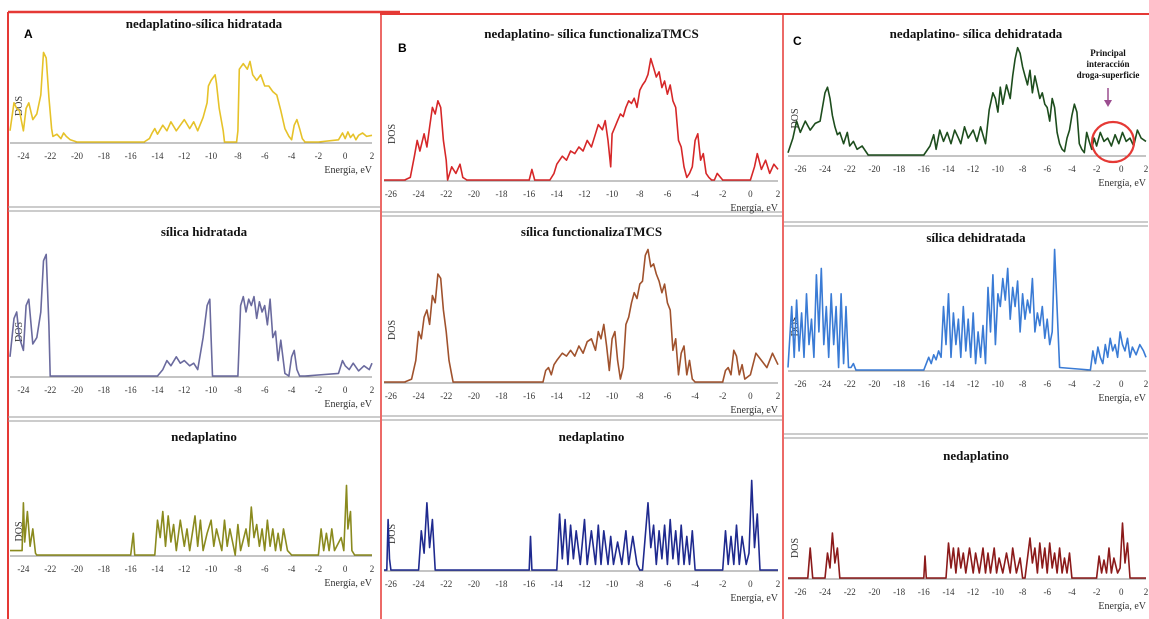 Image resolution: width=1149 pixels, height=619 pixels. Describe the element at coordinates (1108, 64) in the screenshot. I see `annotation-text: interacción` at that location.